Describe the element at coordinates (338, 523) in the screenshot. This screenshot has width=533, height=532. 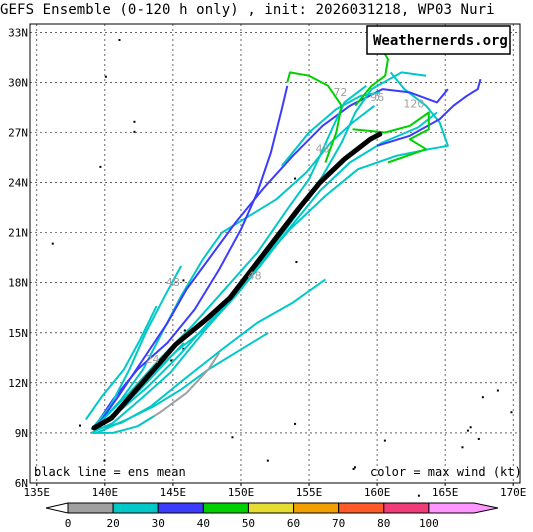
I see `colorbar-tick-label: 70` at that location.